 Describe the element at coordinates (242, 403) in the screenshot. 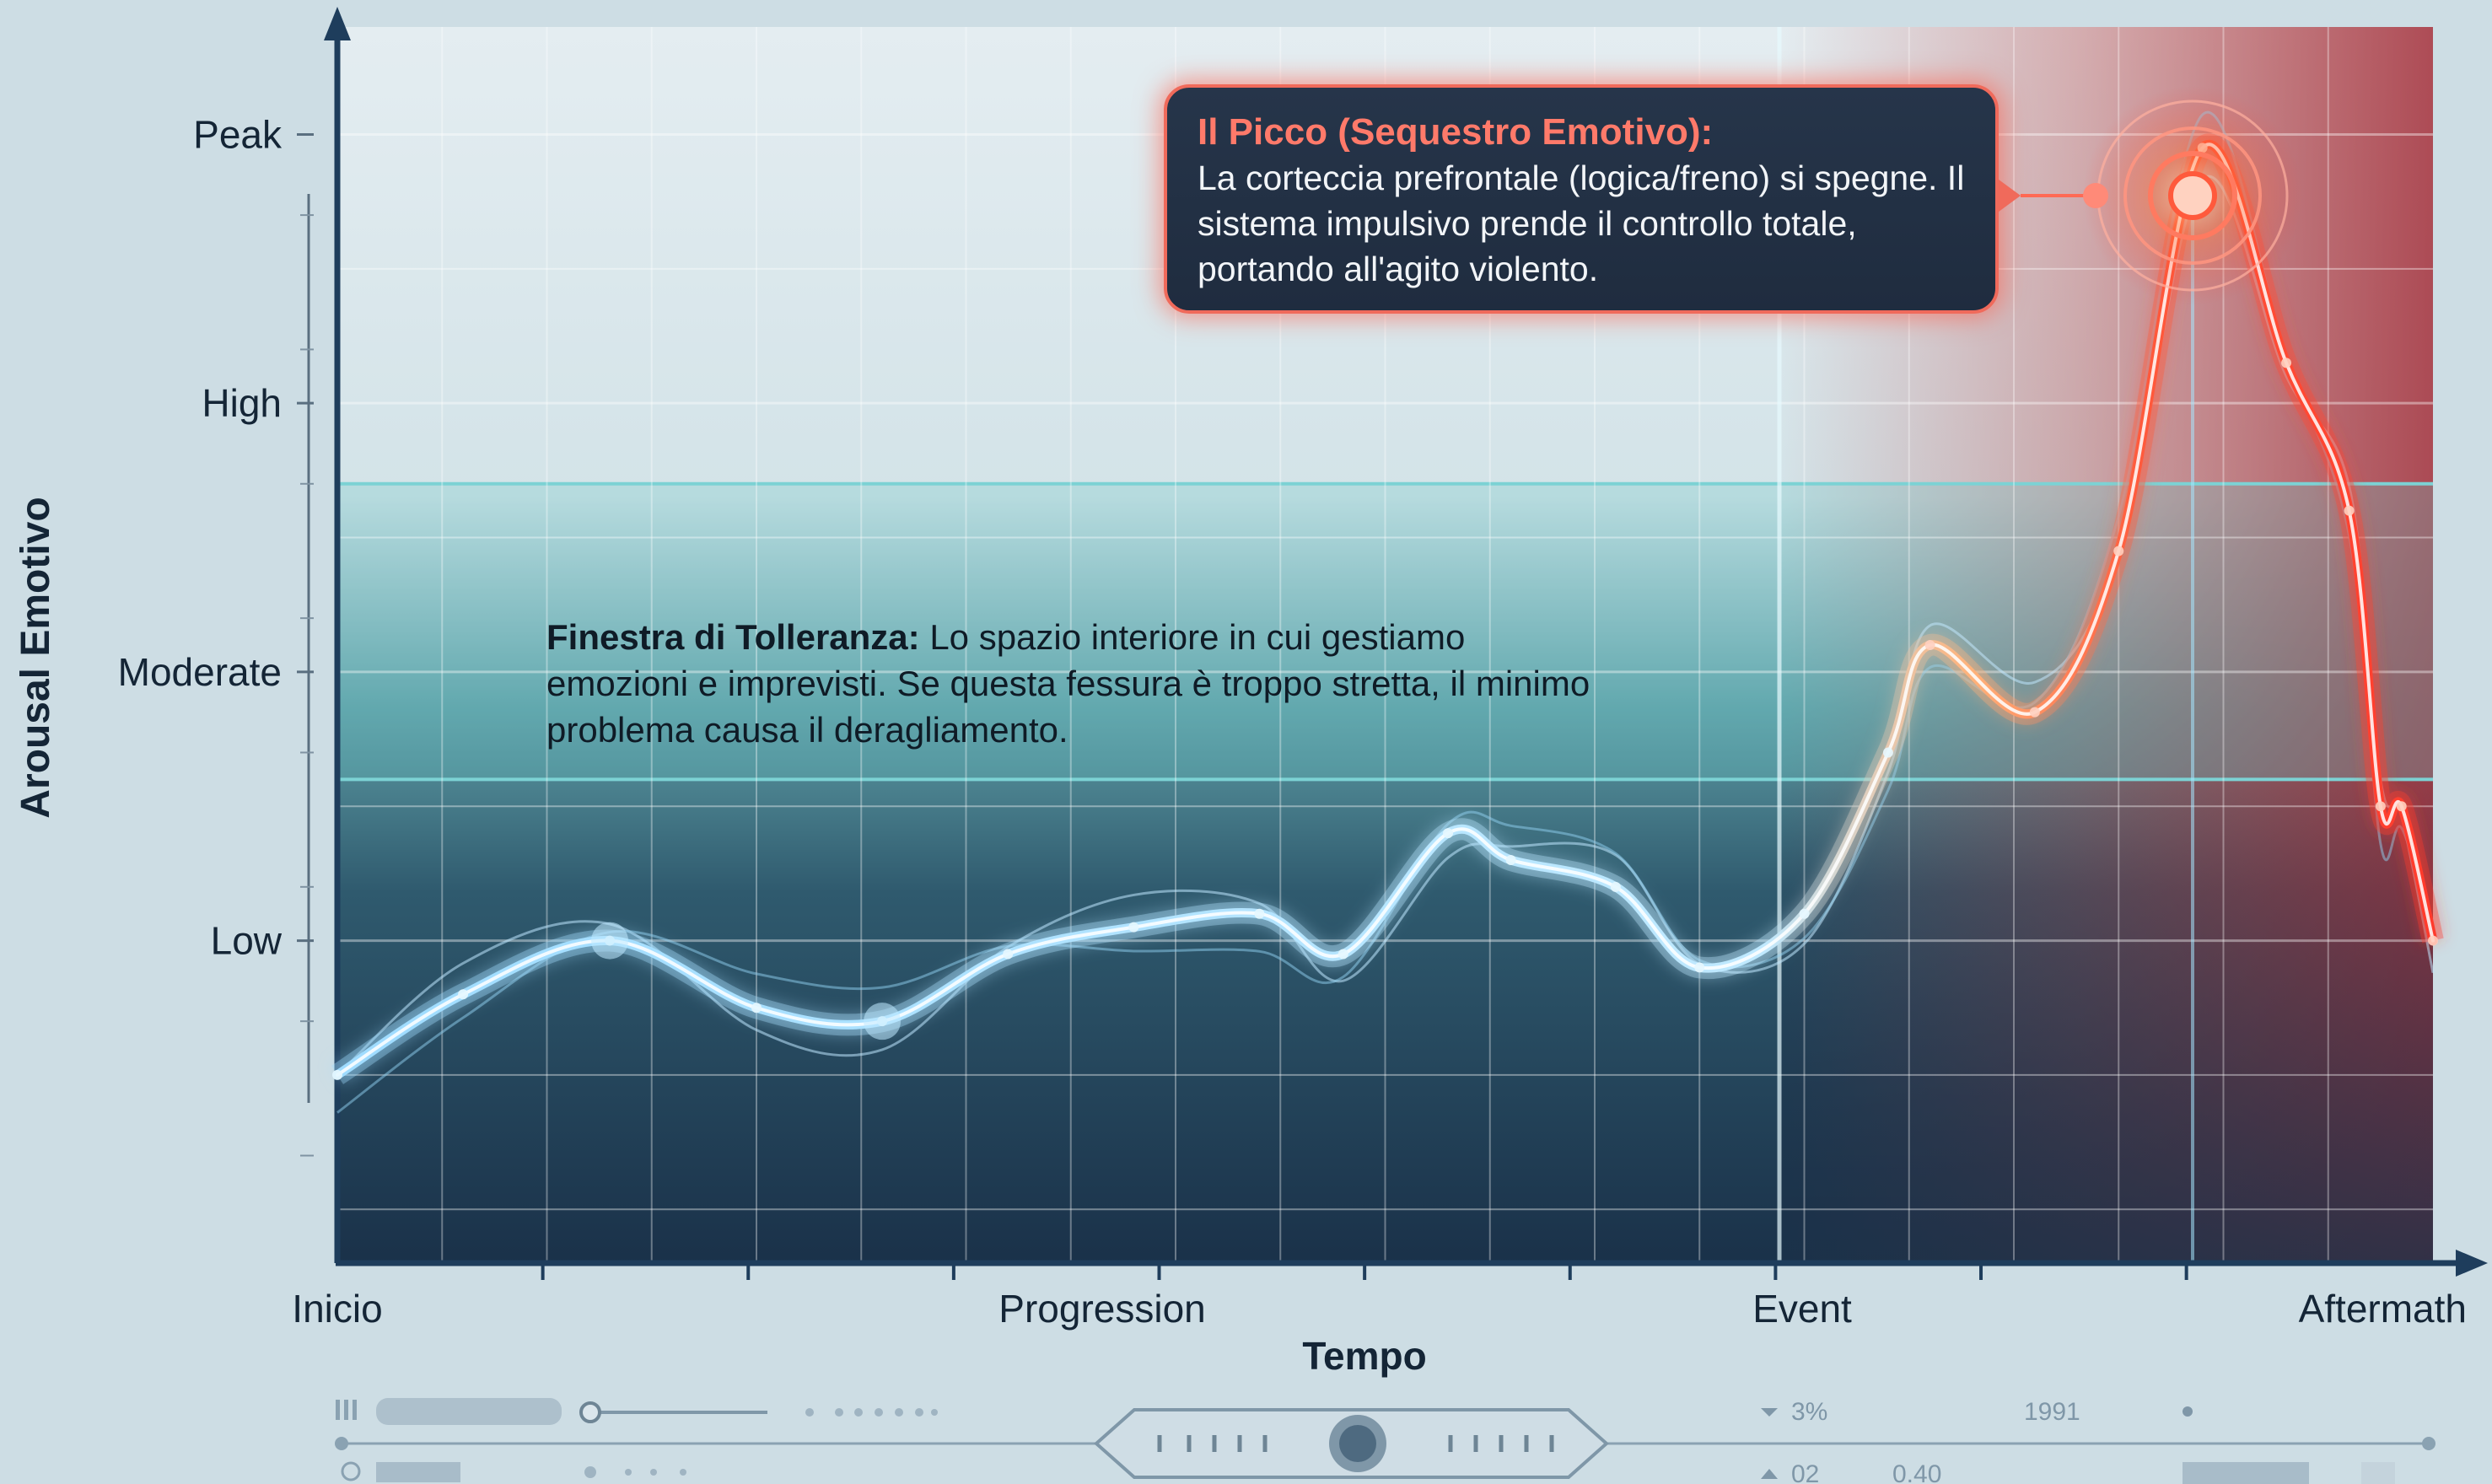

I see `y-tick-label: High` at that location.